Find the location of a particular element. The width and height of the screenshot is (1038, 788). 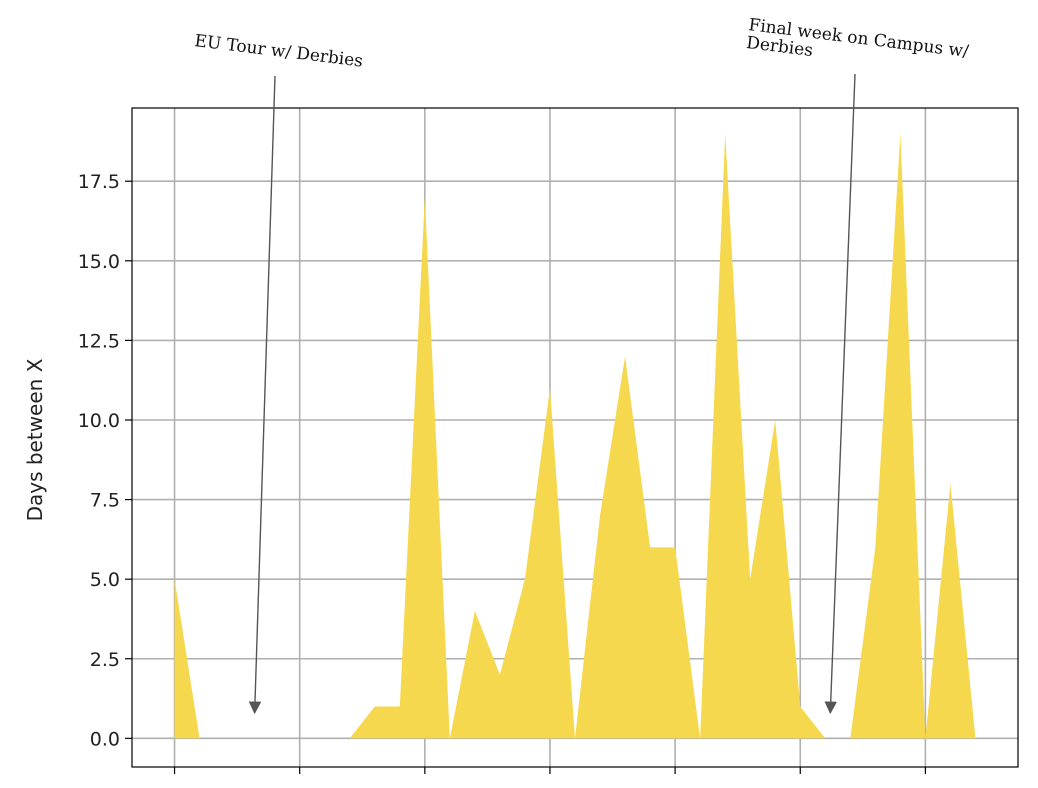

y-axis-title: Days between X is located at coordinates (35, 439).